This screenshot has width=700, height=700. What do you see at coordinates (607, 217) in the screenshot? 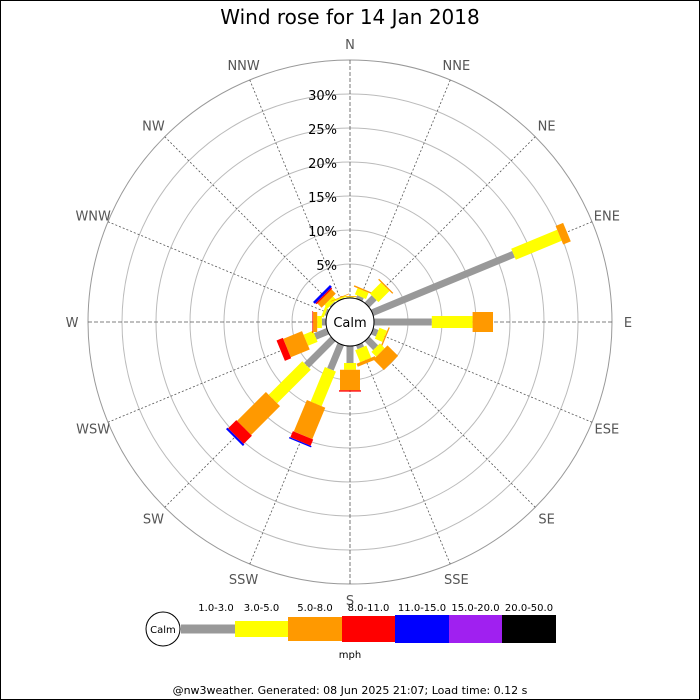
I see `dir-label-ENE: ENE` at bounding box center [607, 217].